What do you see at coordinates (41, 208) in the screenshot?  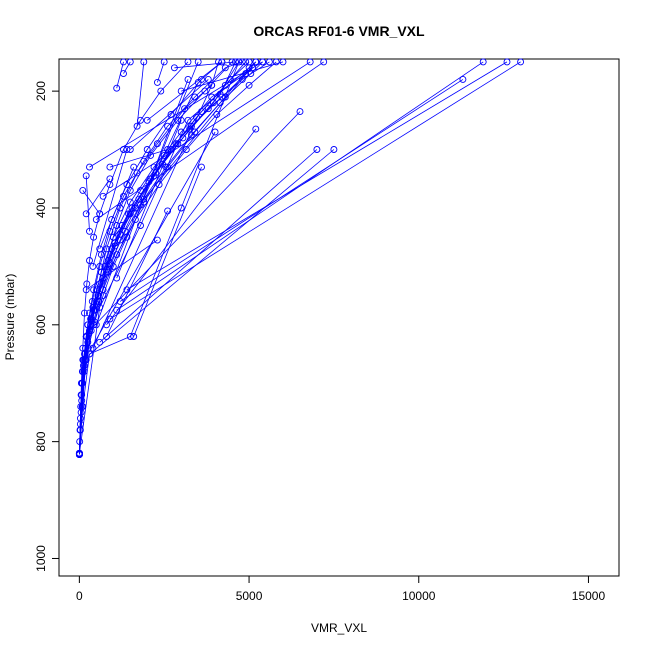 I see `y-tick-label-1: 400` at bounding box center [41, 208].